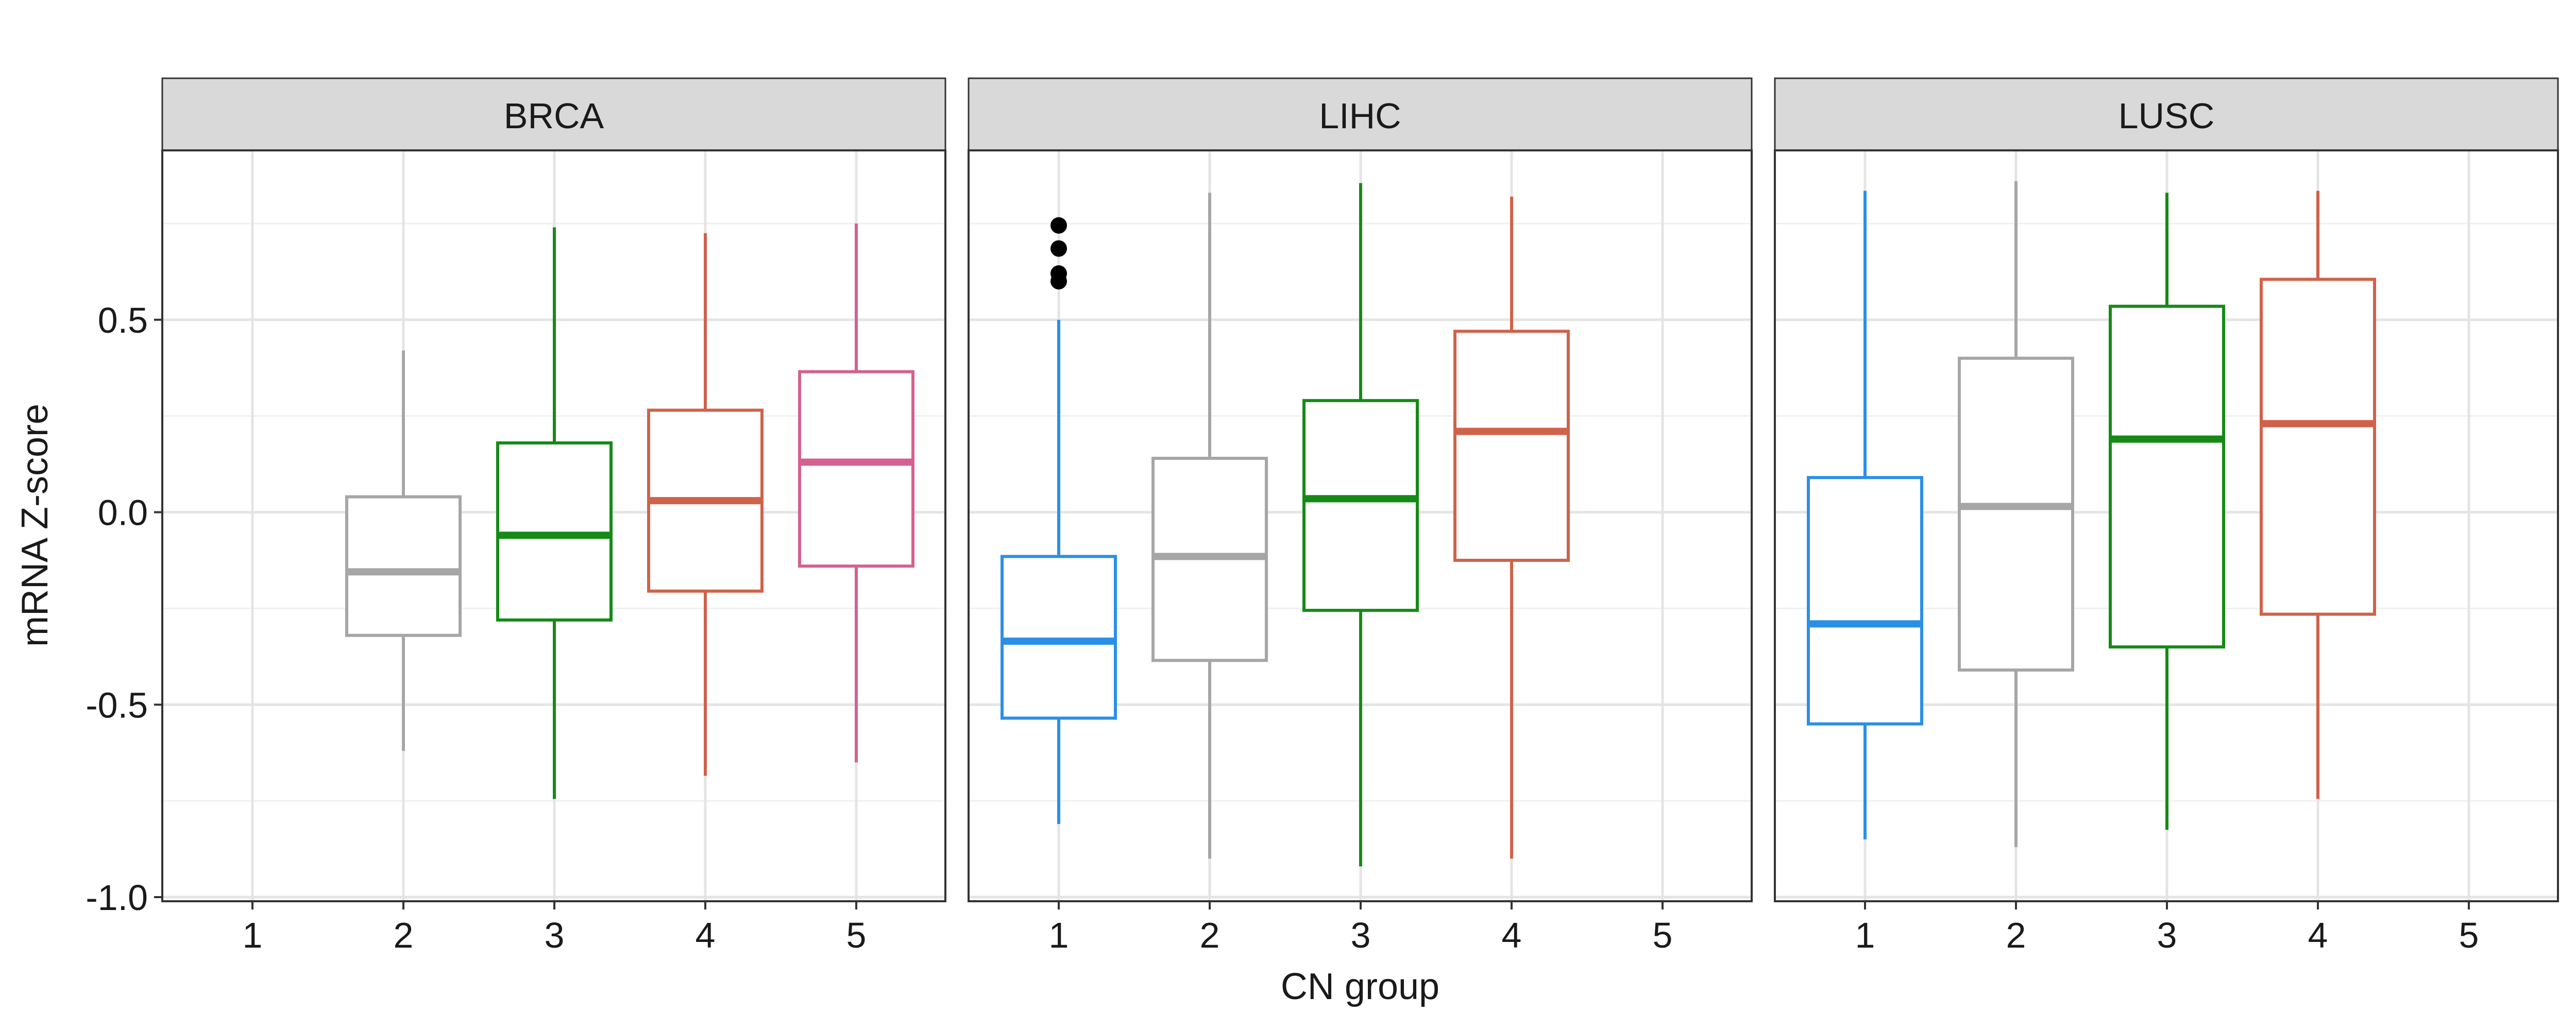 The image size is (2576, 1030). Describe the element at coordinates (124, 609) in the screenshot. I see `y-axis: -1.0 -0.5 0.0 0.5` at that location.